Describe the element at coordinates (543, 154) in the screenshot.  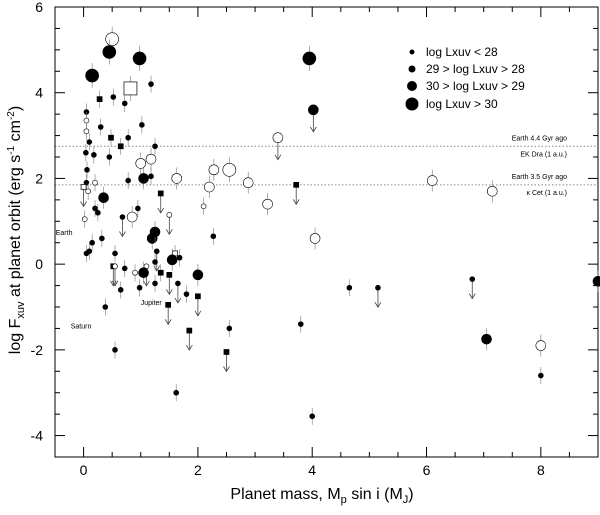
I see `ref-line-label-bottom: EK Dra (1 a.u.)` at that location.